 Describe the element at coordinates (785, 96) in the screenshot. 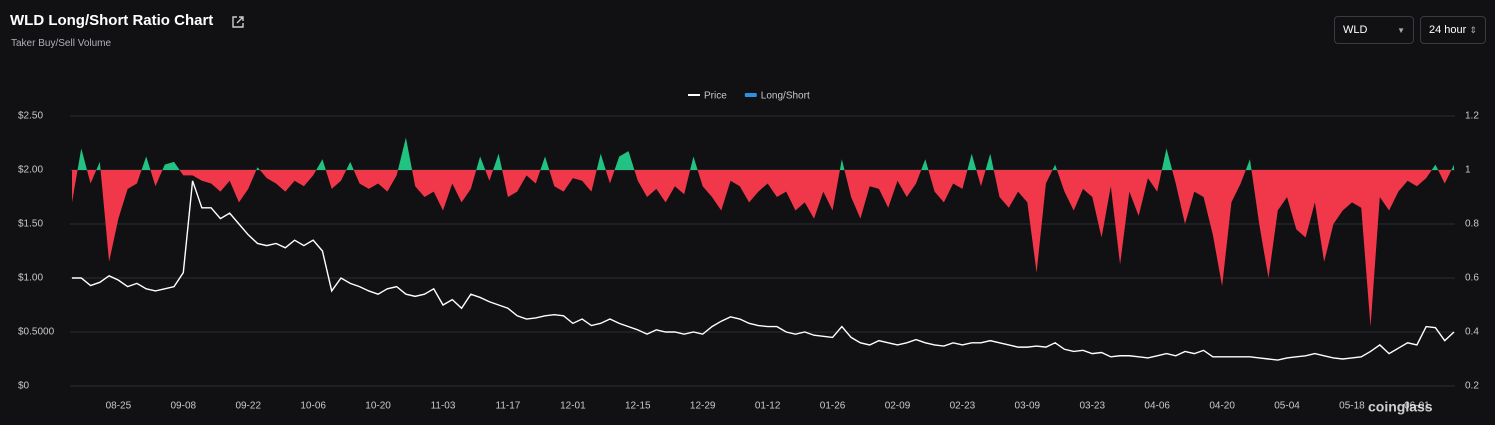

I see `legend-label: Long/Short` at that location.